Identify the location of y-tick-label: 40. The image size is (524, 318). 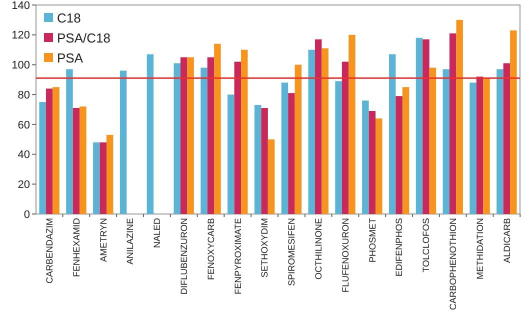
(24, 155).